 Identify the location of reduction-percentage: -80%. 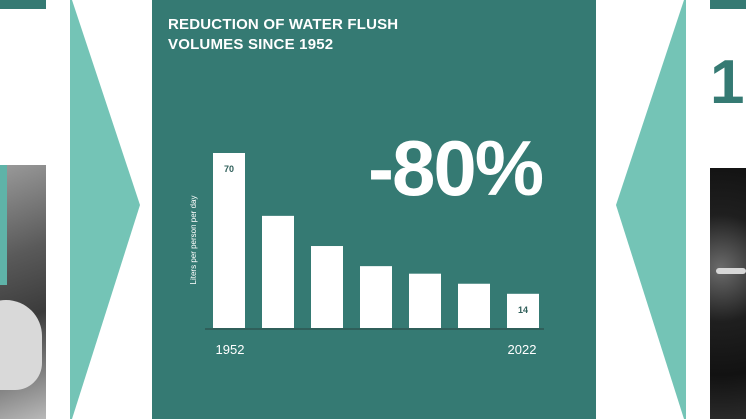
(456, 168).